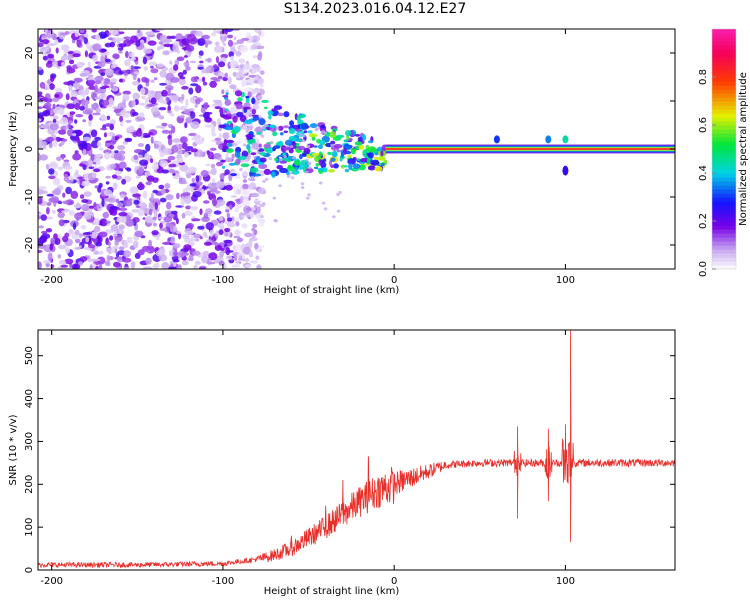 This screenshot has width=750, height=600. What do you see at coordinates (51, 581) in the screenshot?
I see `snr-x-tick-label: -200` at bounding box center [51, 581].